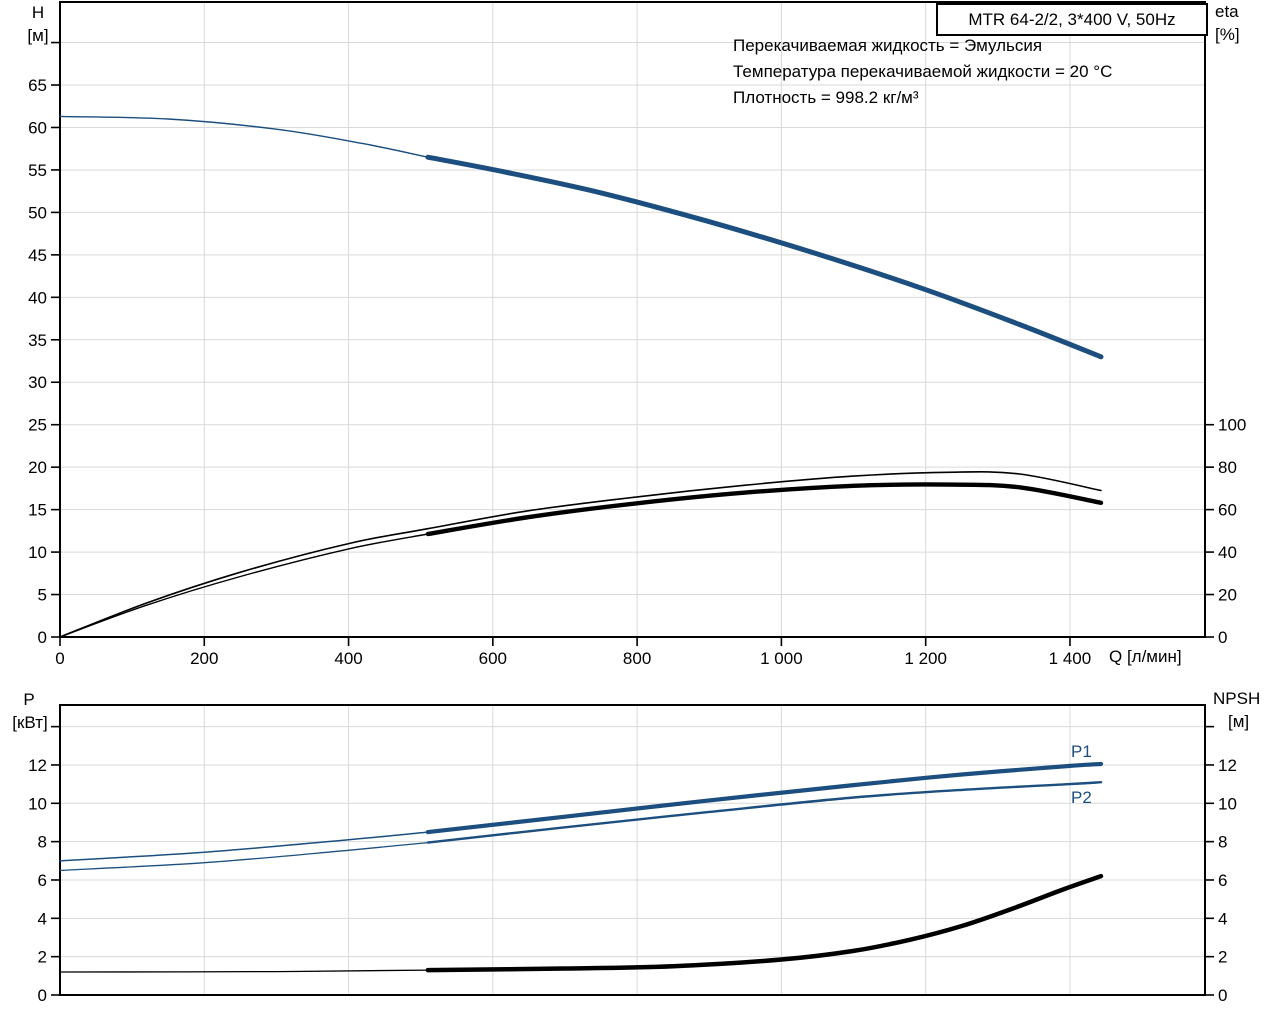 The width and height of the screenshot is (1280, 1024). I want to click on tick-label-x: 1 400, so click(1070, 658).